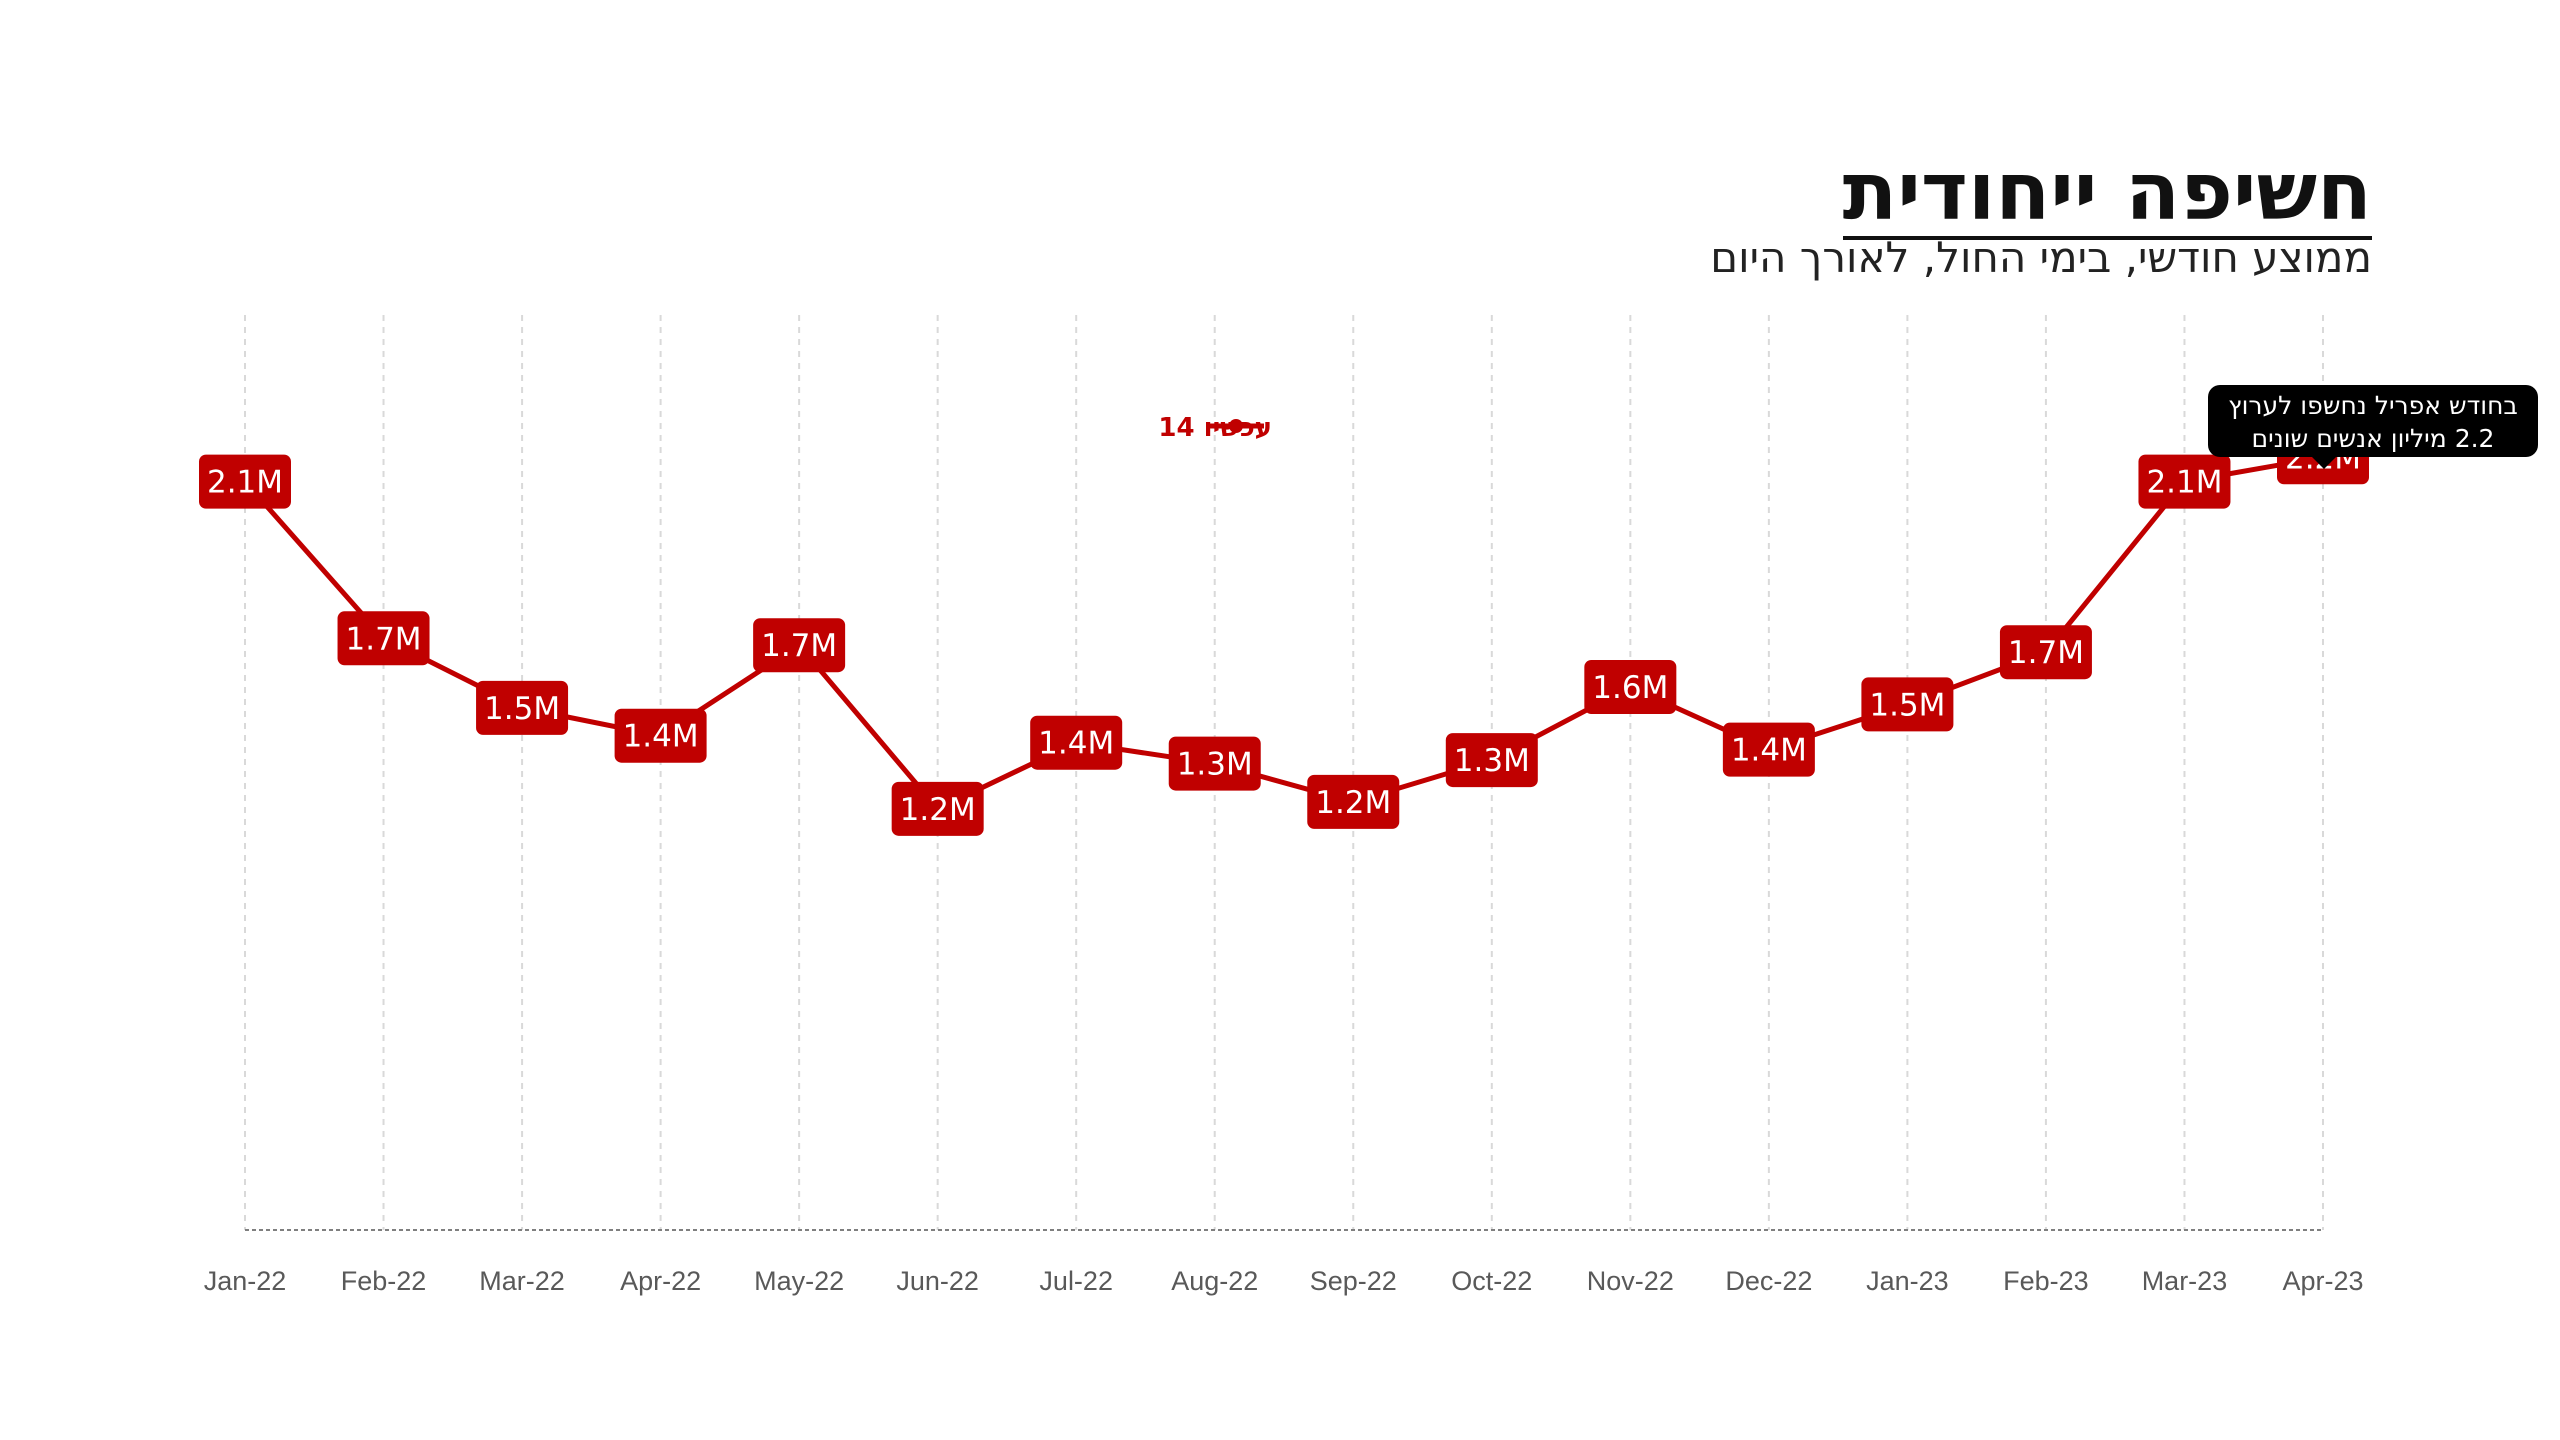 This screenshot has height=1440, width=2560. Describe the element at coordinates (1907, 1281) in the screenshot. I see `x-tick-label: Jan-23` at that location.